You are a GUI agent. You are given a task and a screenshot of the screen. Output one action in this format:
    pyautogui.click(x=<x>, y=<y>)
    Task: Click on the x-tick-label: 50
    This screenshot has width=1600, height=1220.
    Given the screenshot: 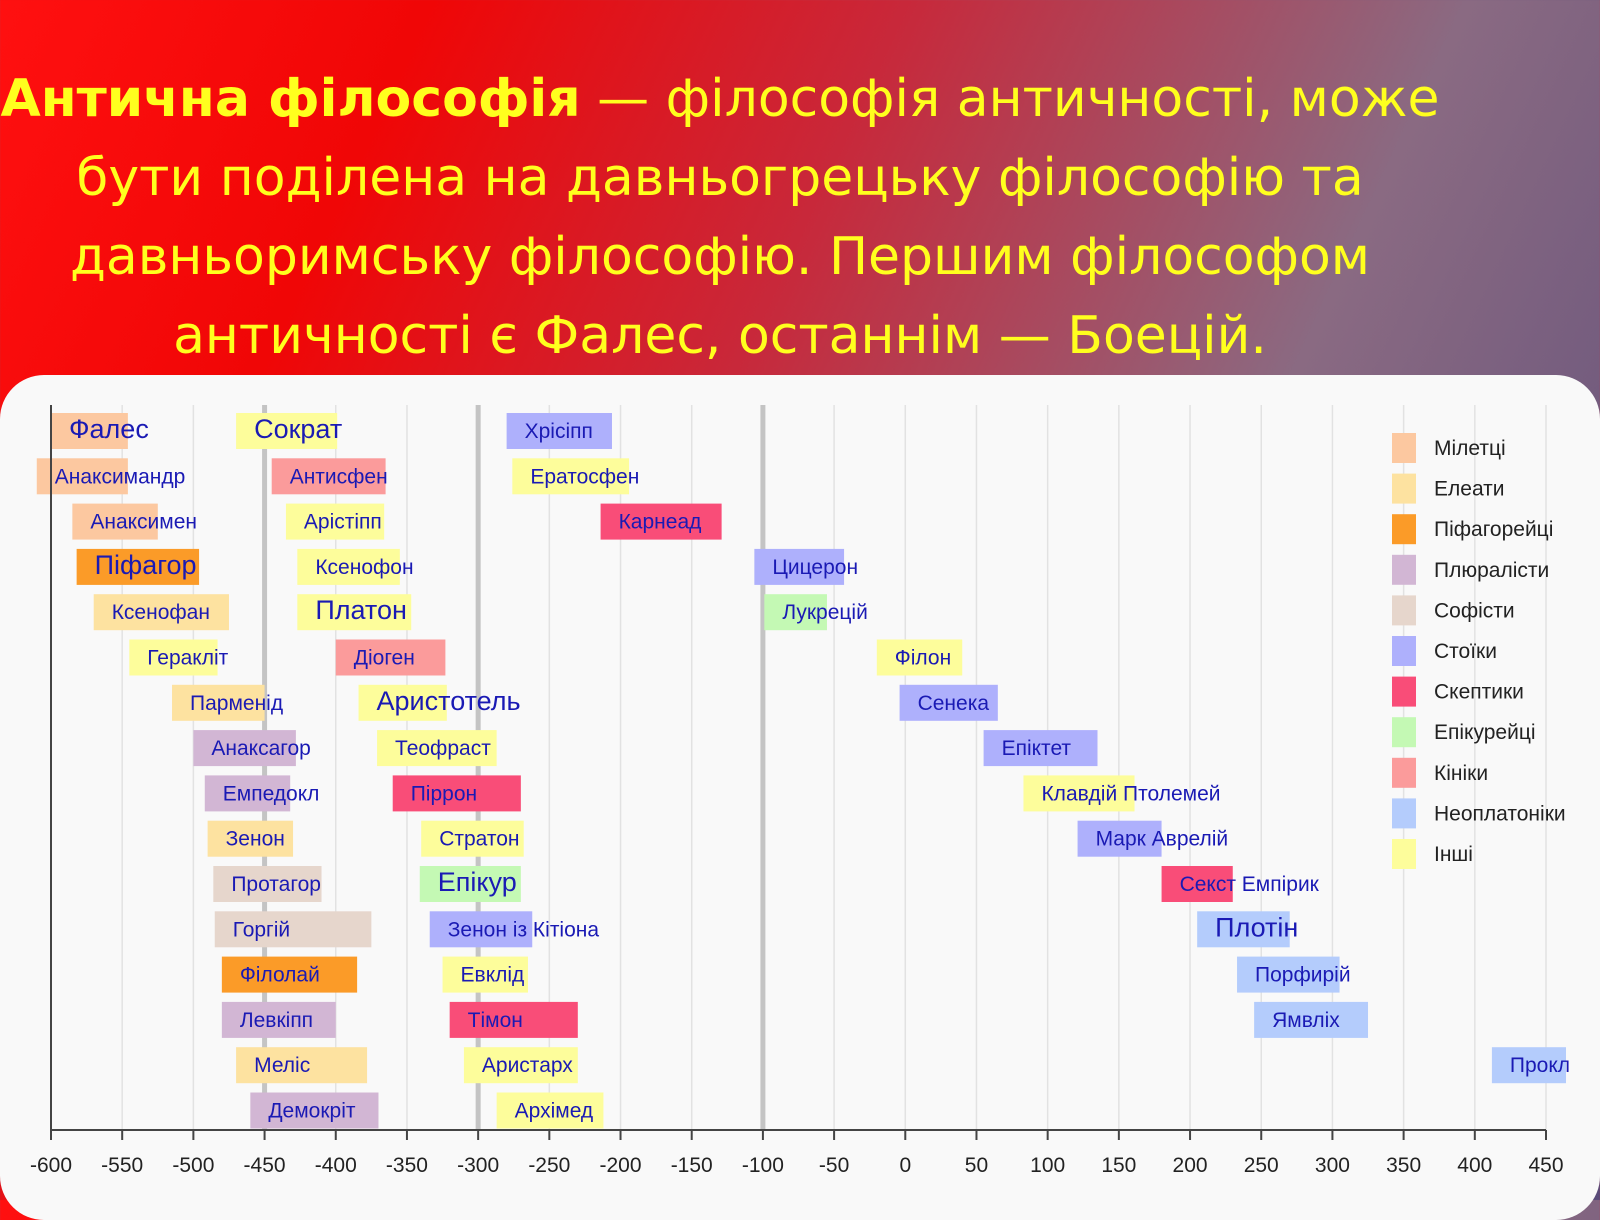 What is the action you would take?
    pyautogui.click(x=976, y=1165)
    